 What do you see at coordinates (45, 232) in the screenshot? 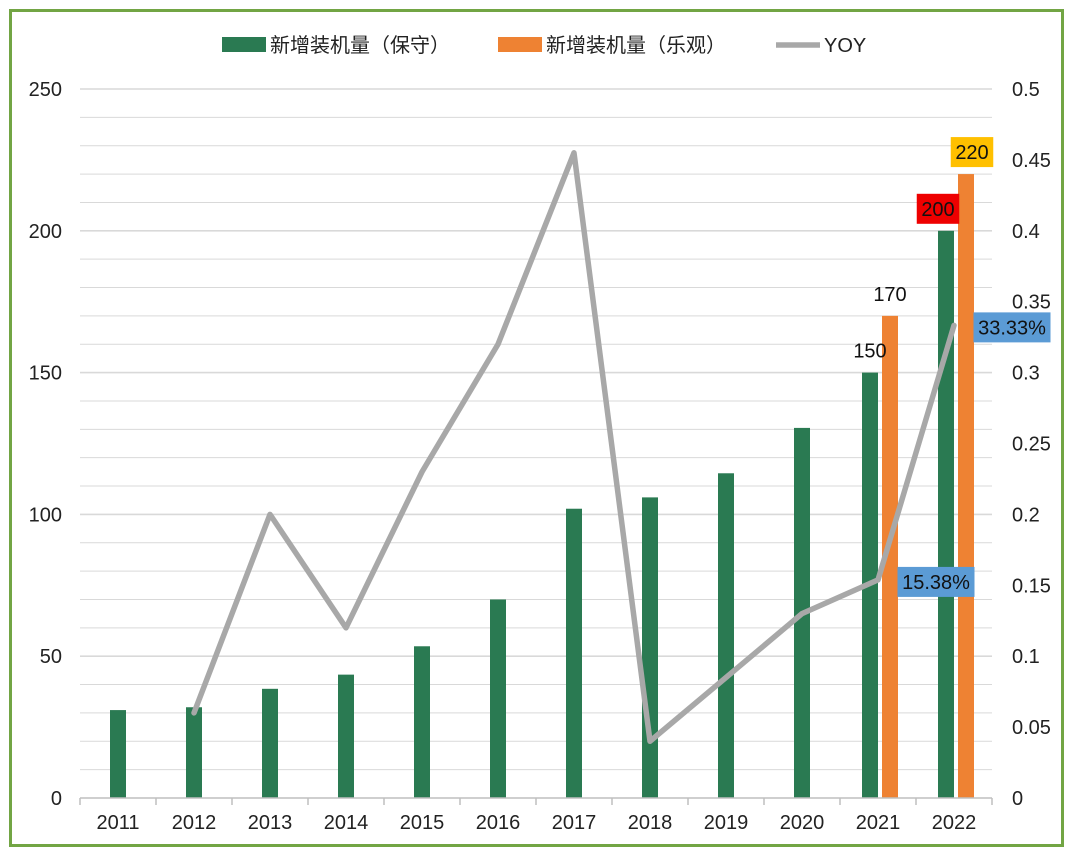
I see `left-y-tick-label: 200` at bounding box center [45, 232].